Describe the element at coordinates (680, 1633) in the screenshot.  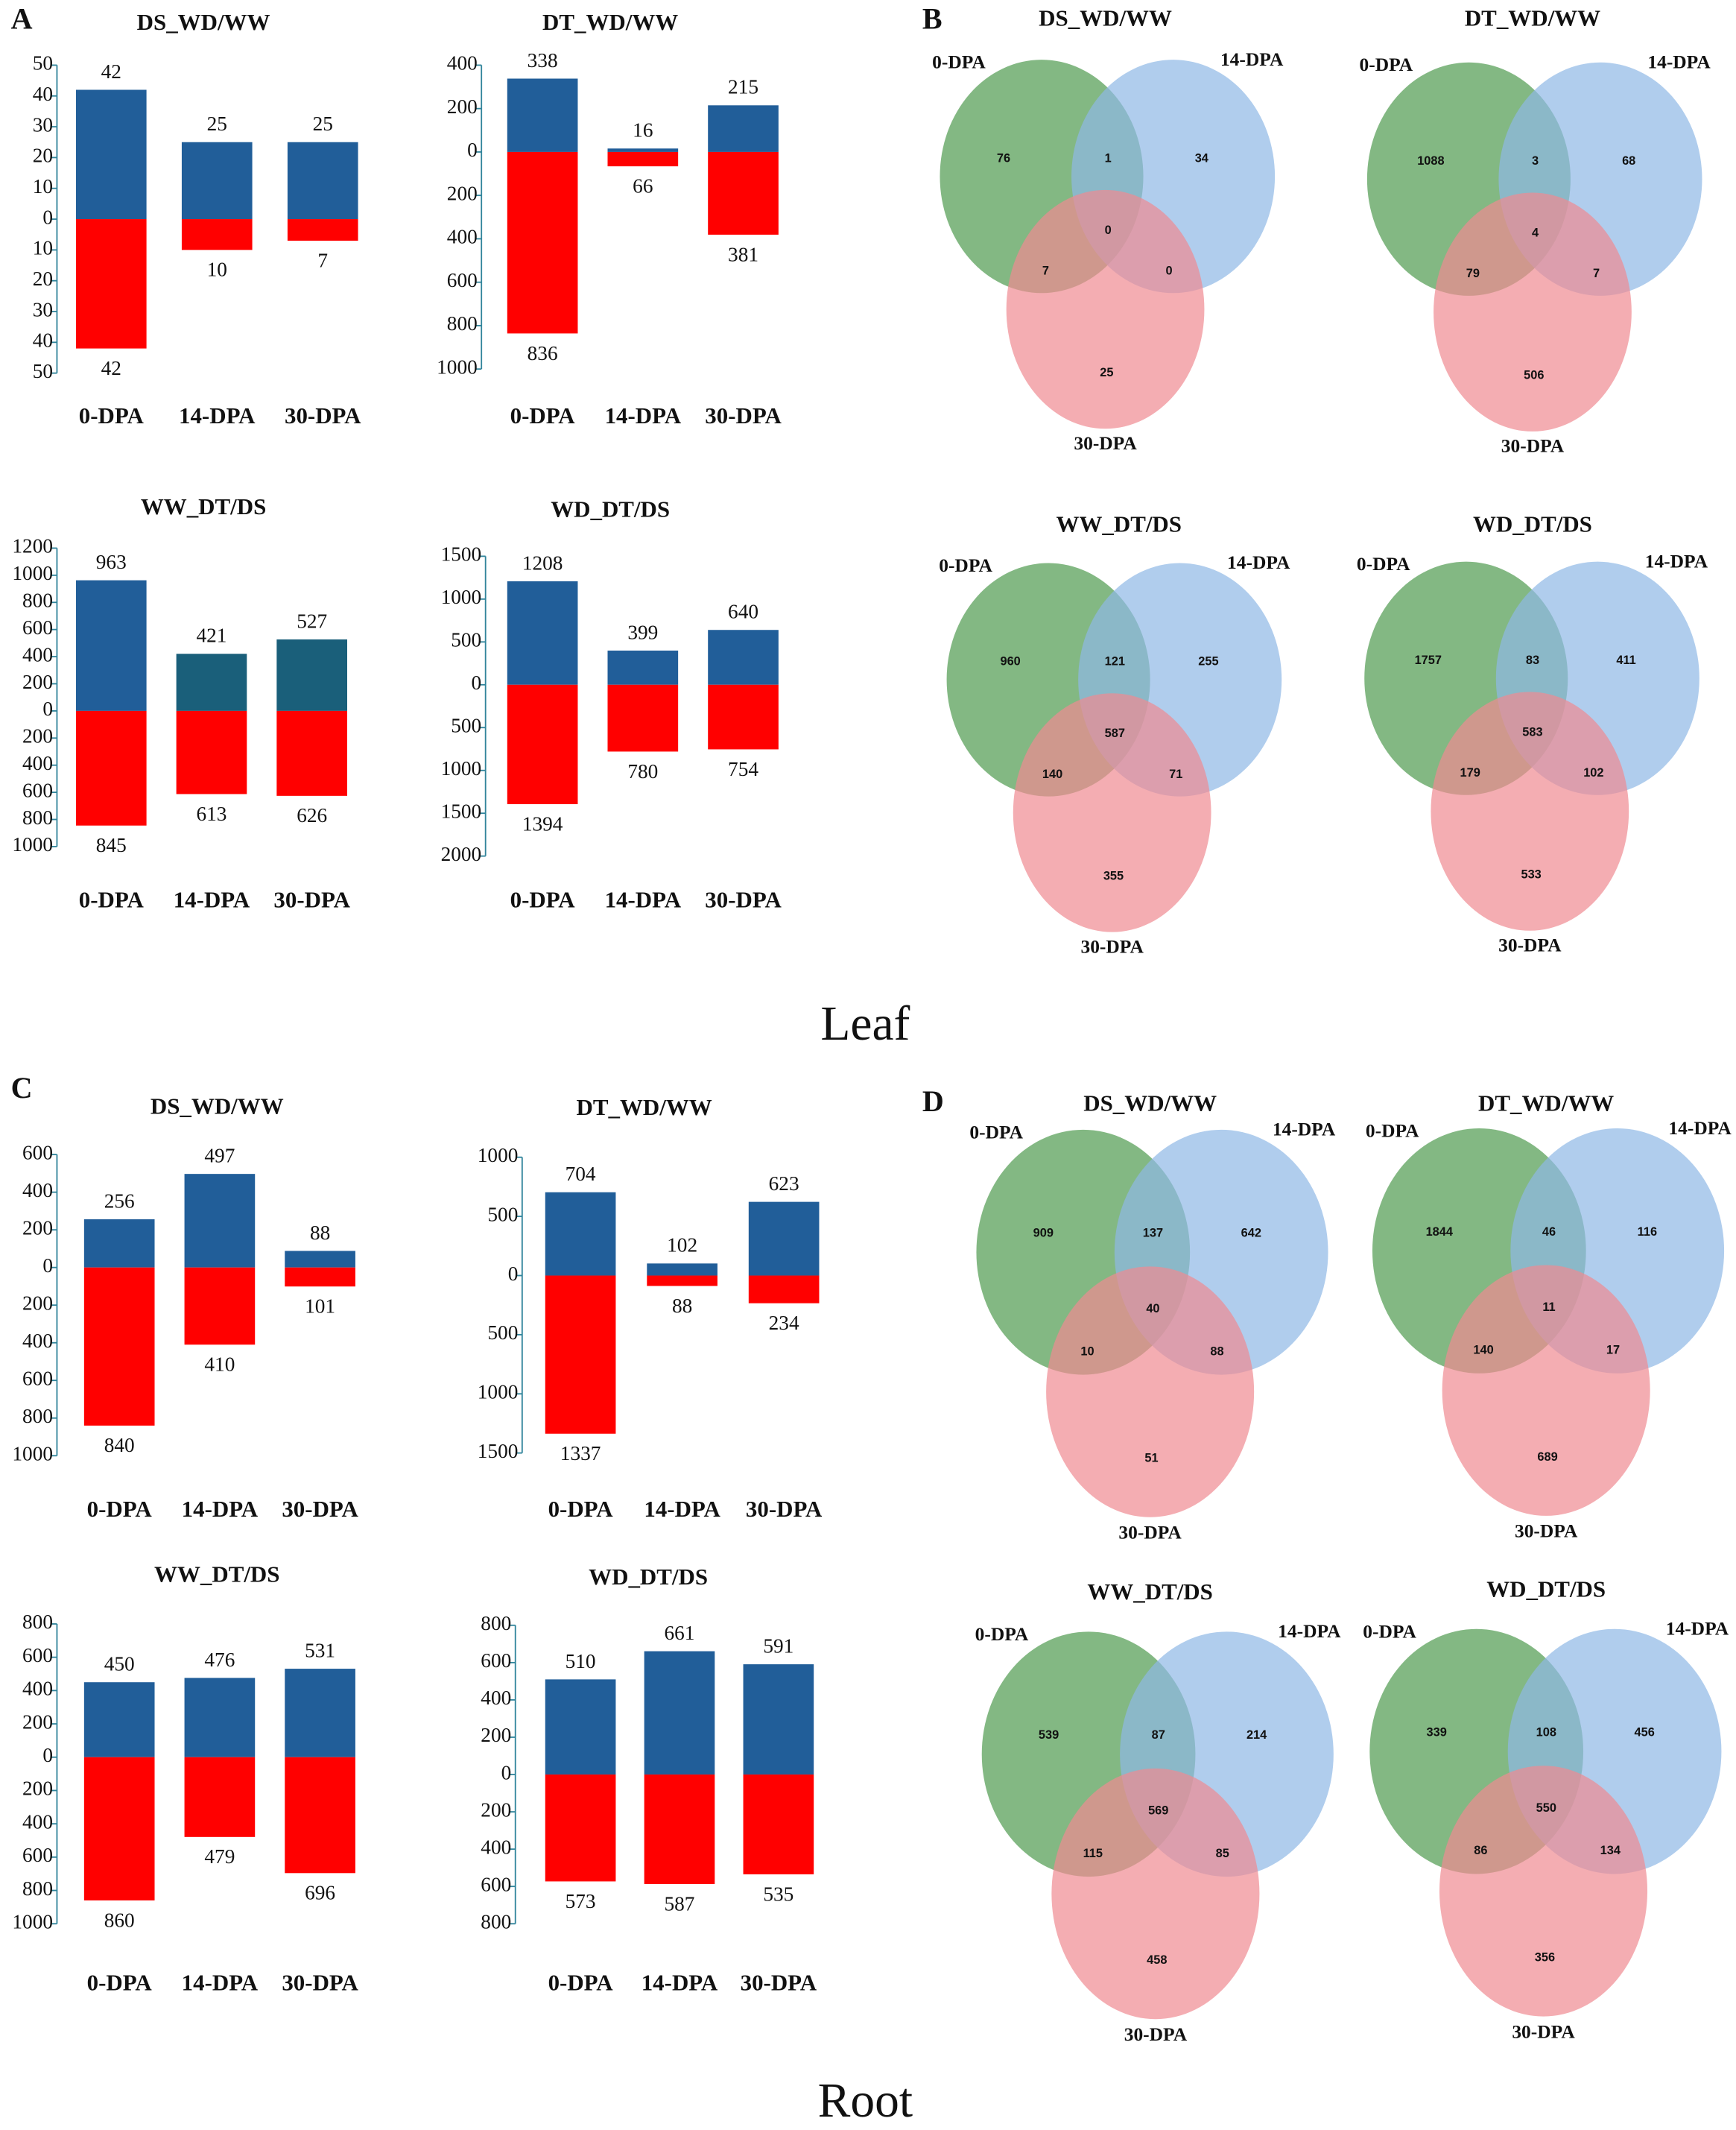
I see `value-label: 661` at that location.